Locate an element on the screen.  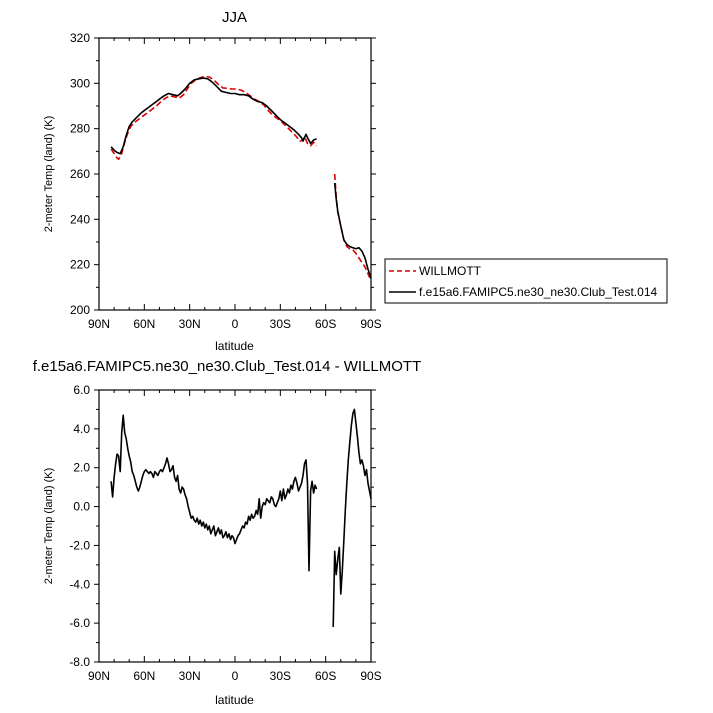
bottom-x-tick-label: 30S is located at coordinates (280, 676).